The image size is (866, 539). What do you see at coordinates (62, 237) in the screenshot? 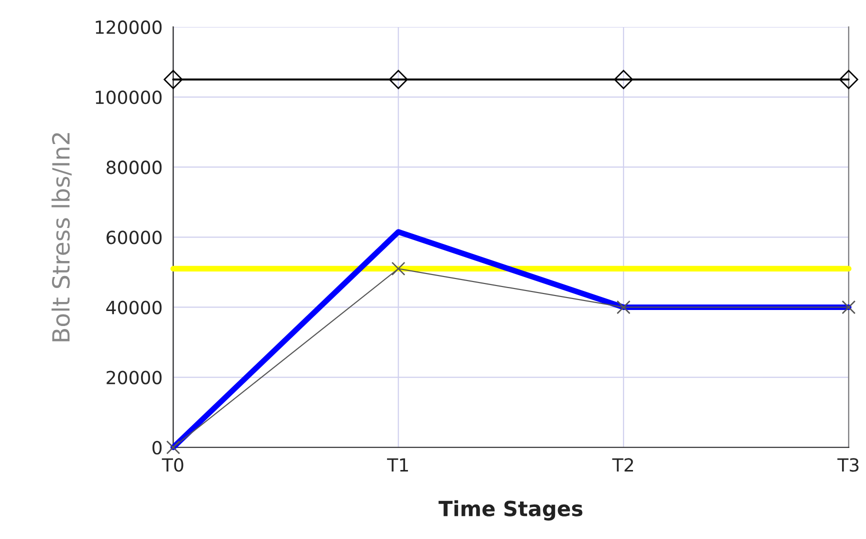
I see `y-axis-title: Bolt Stress lbs/In2` at bounding box center [62, 237].